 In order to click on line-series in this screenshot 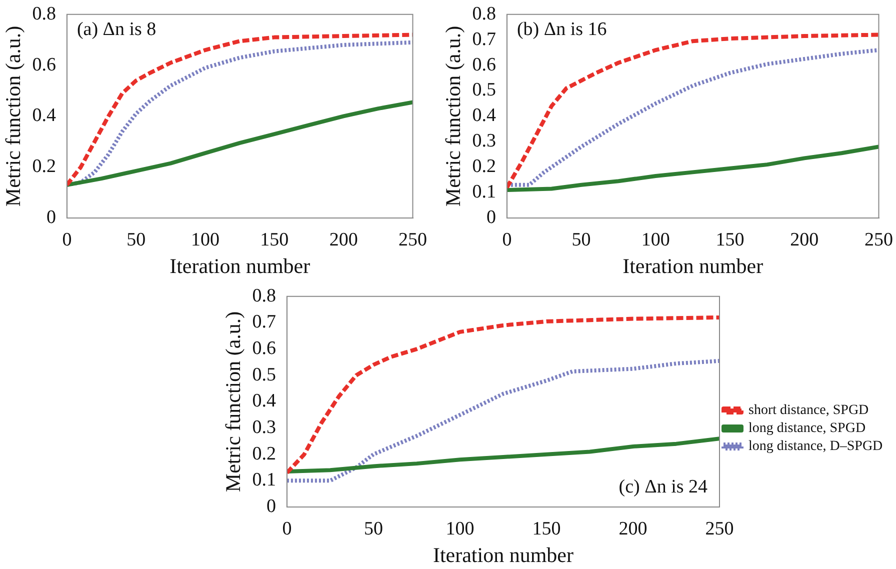, I will do `click(503, 395)`.